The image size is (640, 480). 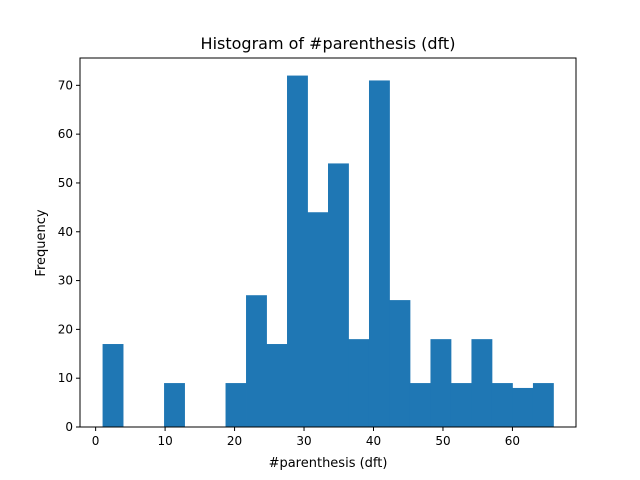 I want to click on y-tick-label: 40, so click(x=65, y=232).